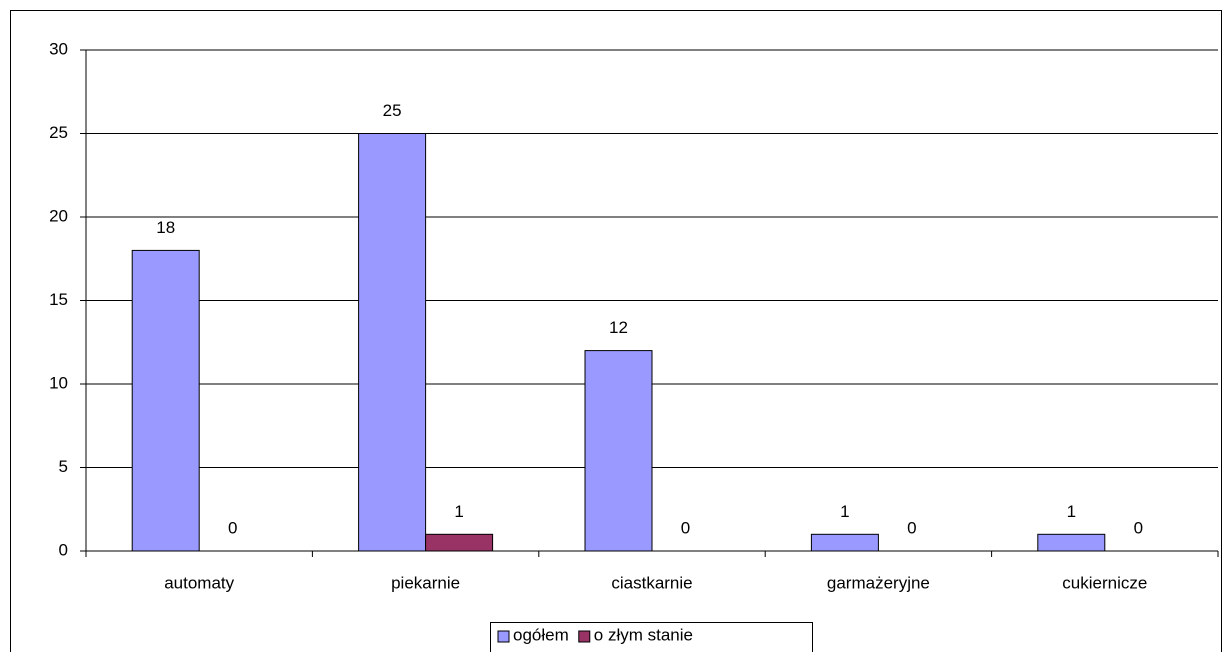 This screenshot has width=1223, height=652. I want to click on y-tick-label: 15, so click(58, 299).